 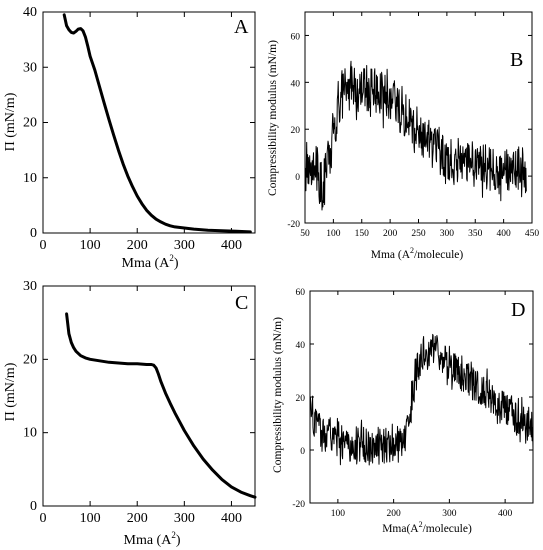 What do you see at coordinates (412, 250) in the screenshot?
I see `chart-b-x-axis-label-sup: 2` at bounding box center [412, 250].